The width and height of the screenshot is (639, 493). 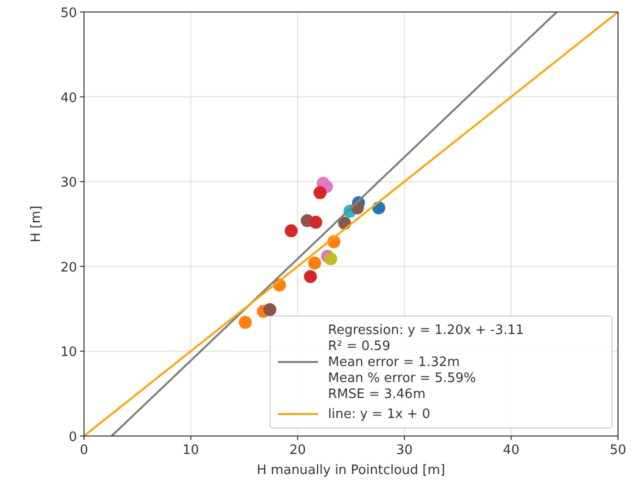 What do you see at coordinates (191, 450) in the screenshot?
I see `x-tick-label: 10` at bounding box center [191, 450].